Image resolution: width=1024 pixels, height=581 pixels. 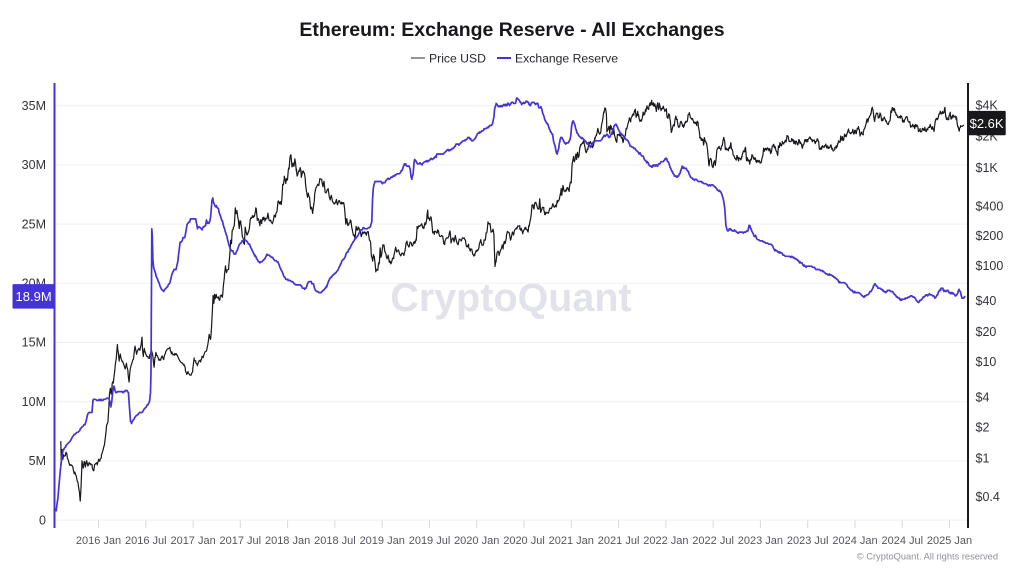 I want to click on svg-text: $2, so click(x=983, y=428).